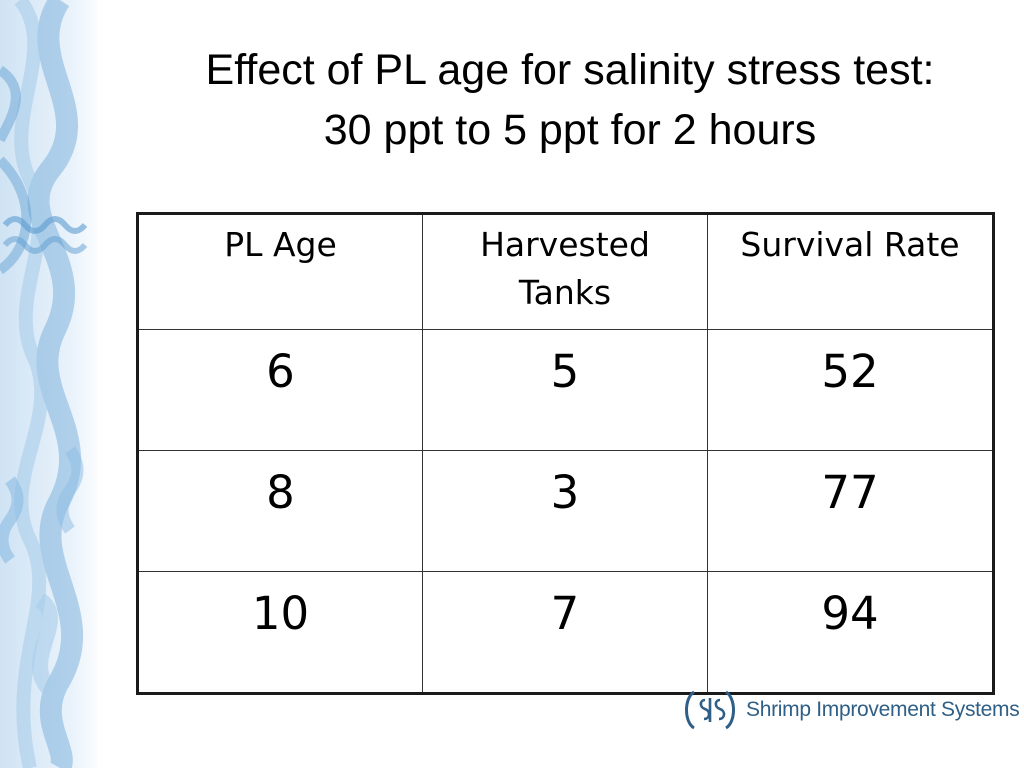 The width and height of the screenshot is (1024, 768). What do you see at coordinates (710, 710) in the screenshot?
I see `sis-logo-icon` at bounding box center [710, 710].